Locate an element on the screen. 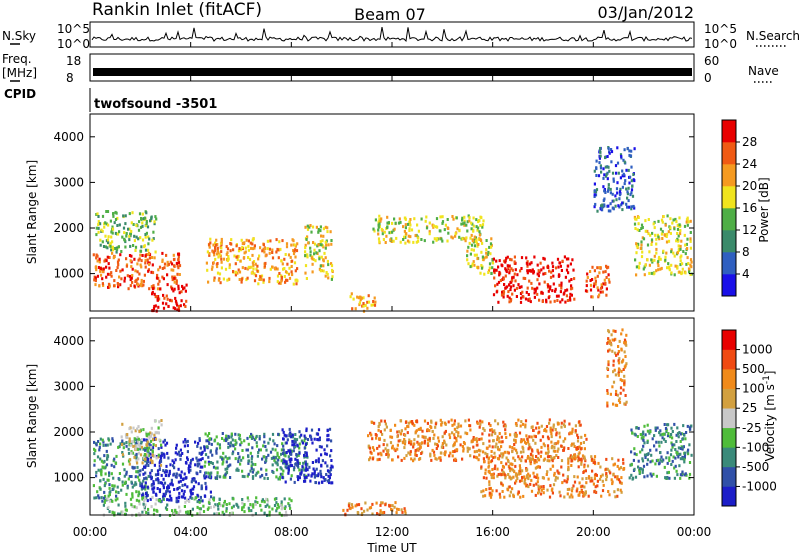 The image size is (800, 558). y-tick-label: 1000 is located at coordinates (68, 478).